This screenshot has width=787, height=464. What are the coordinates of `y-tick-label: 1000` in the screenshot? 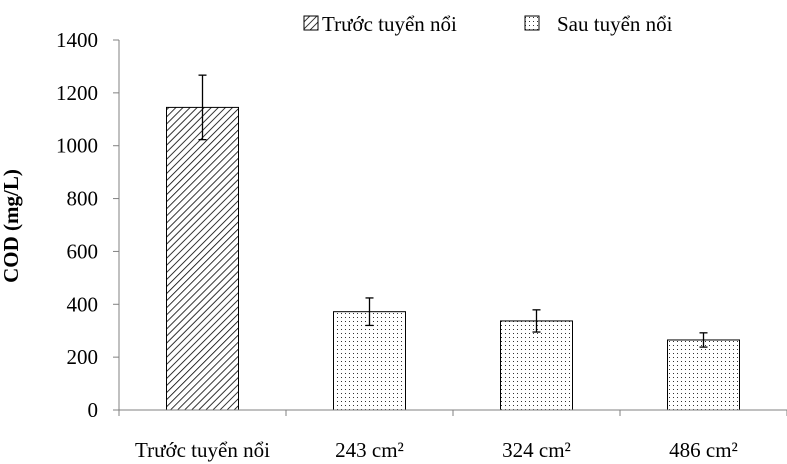 It's located at (77, 146).